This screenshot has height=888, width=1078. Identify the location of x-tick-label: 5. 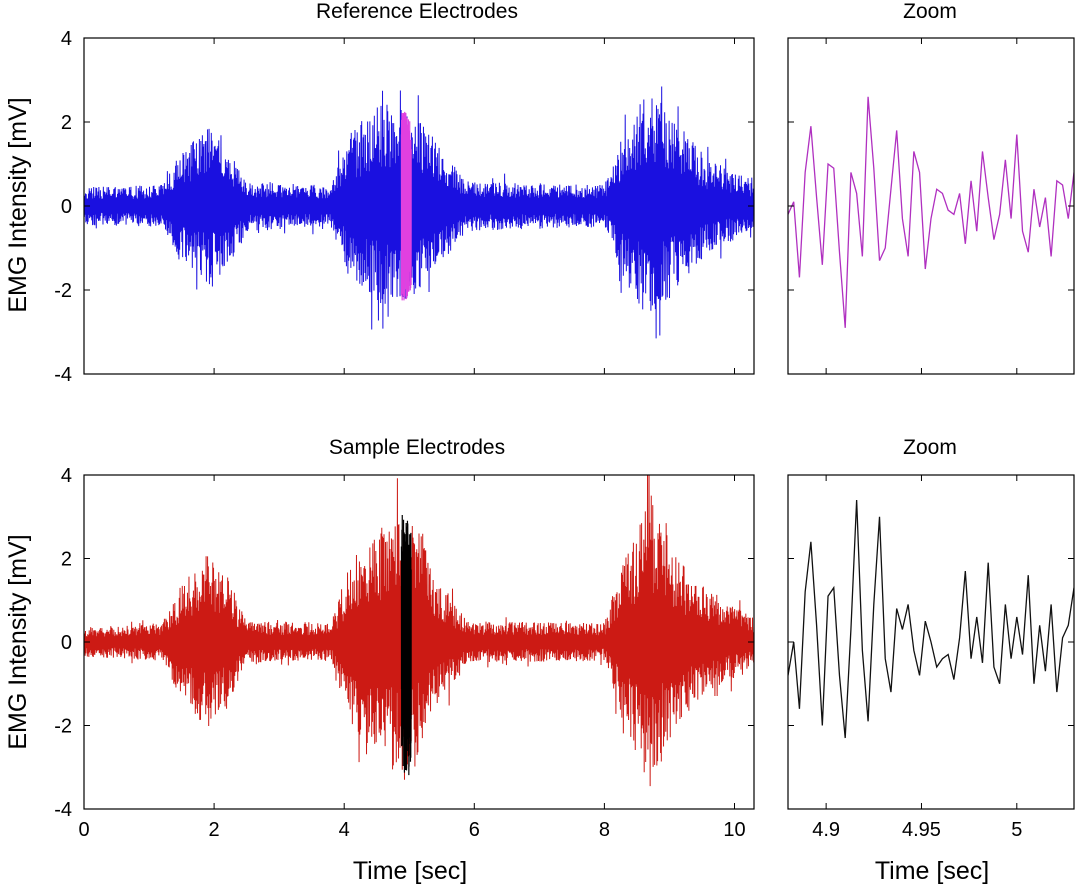
(1016, 830).